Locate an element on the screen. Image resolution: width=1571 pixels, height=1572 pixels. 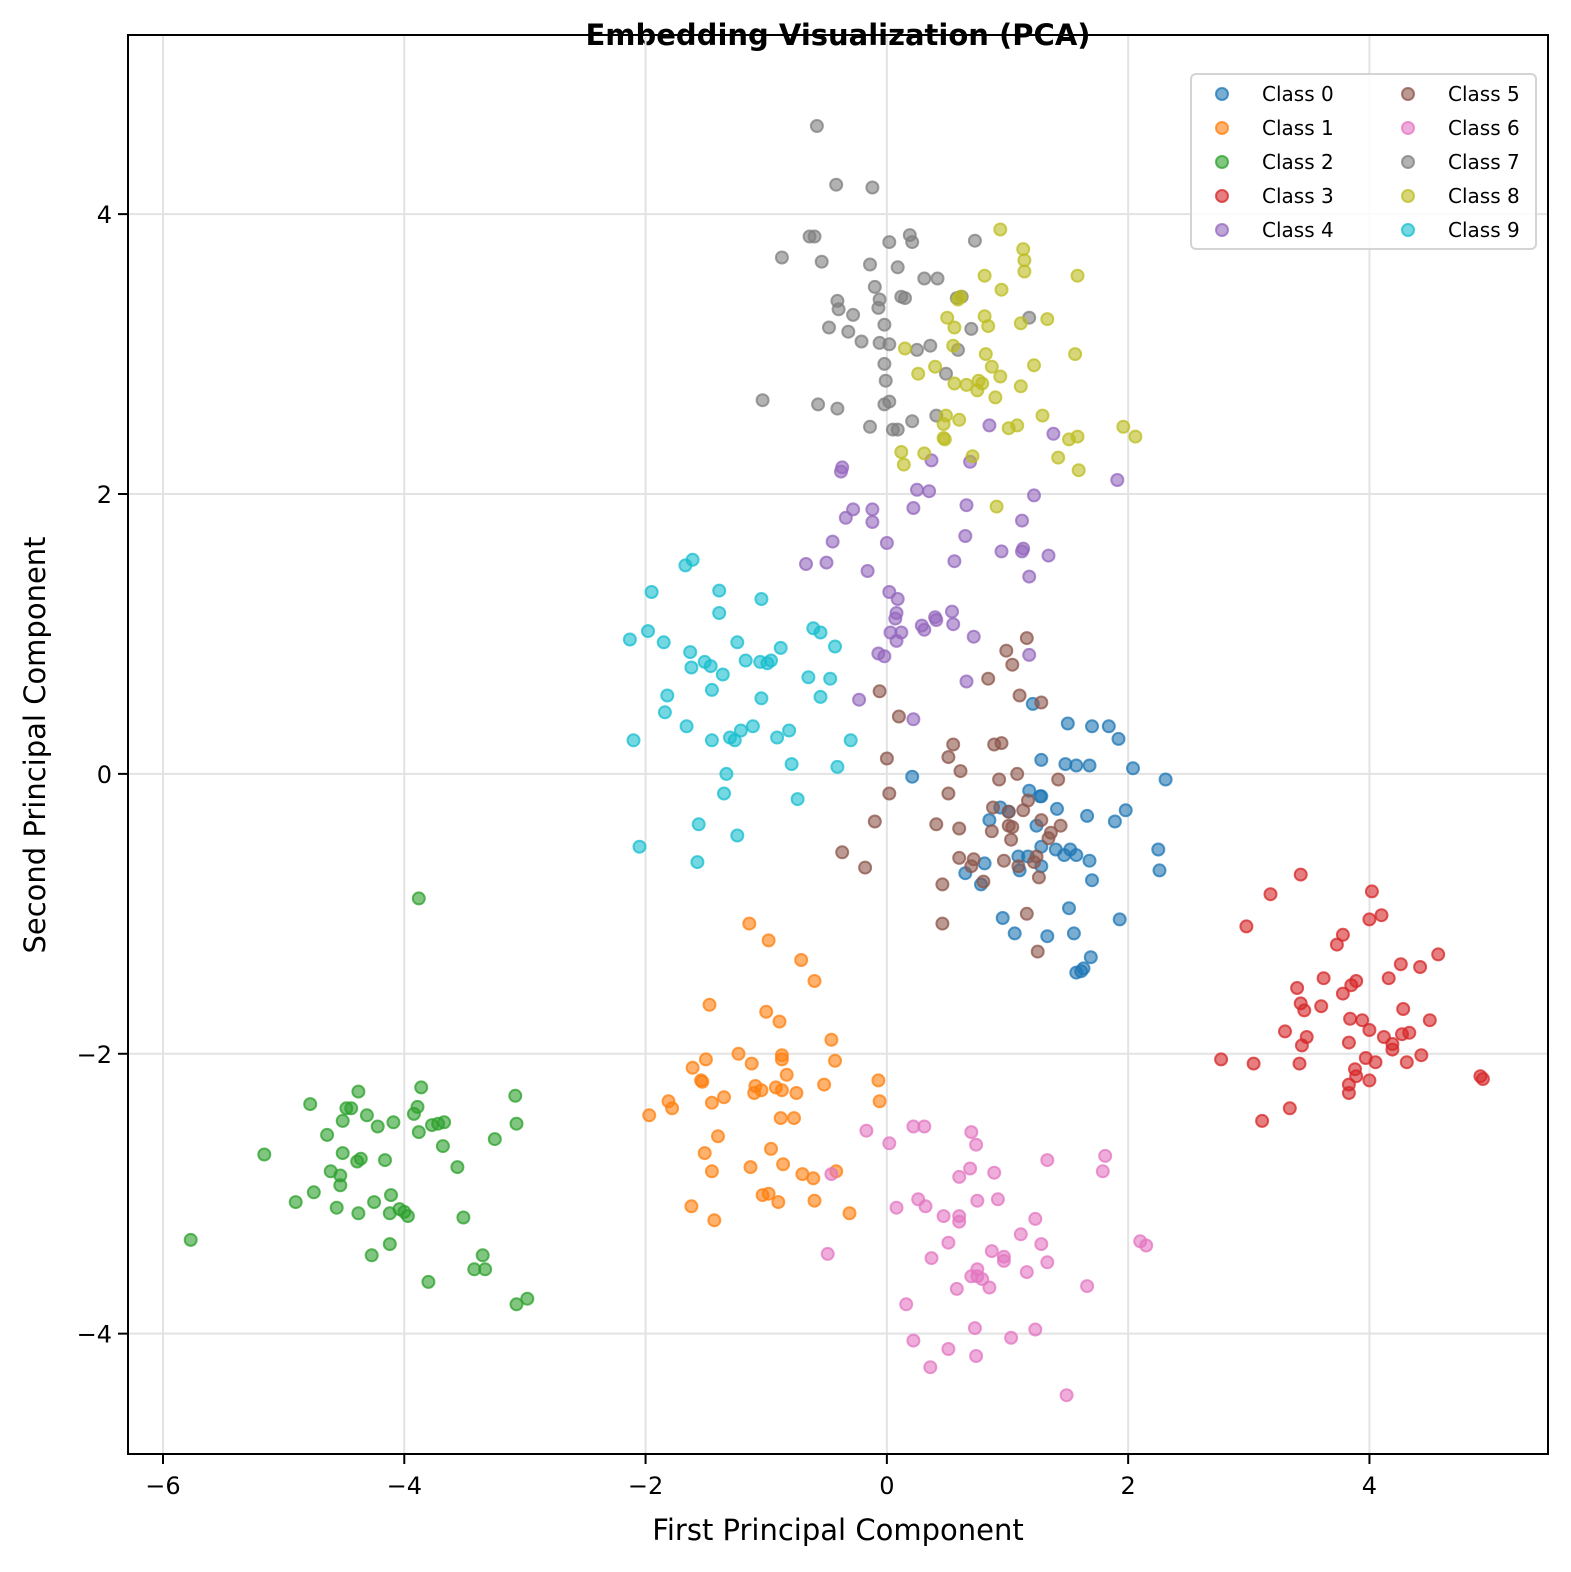
legend-box is located at coordinates (1363, 161).